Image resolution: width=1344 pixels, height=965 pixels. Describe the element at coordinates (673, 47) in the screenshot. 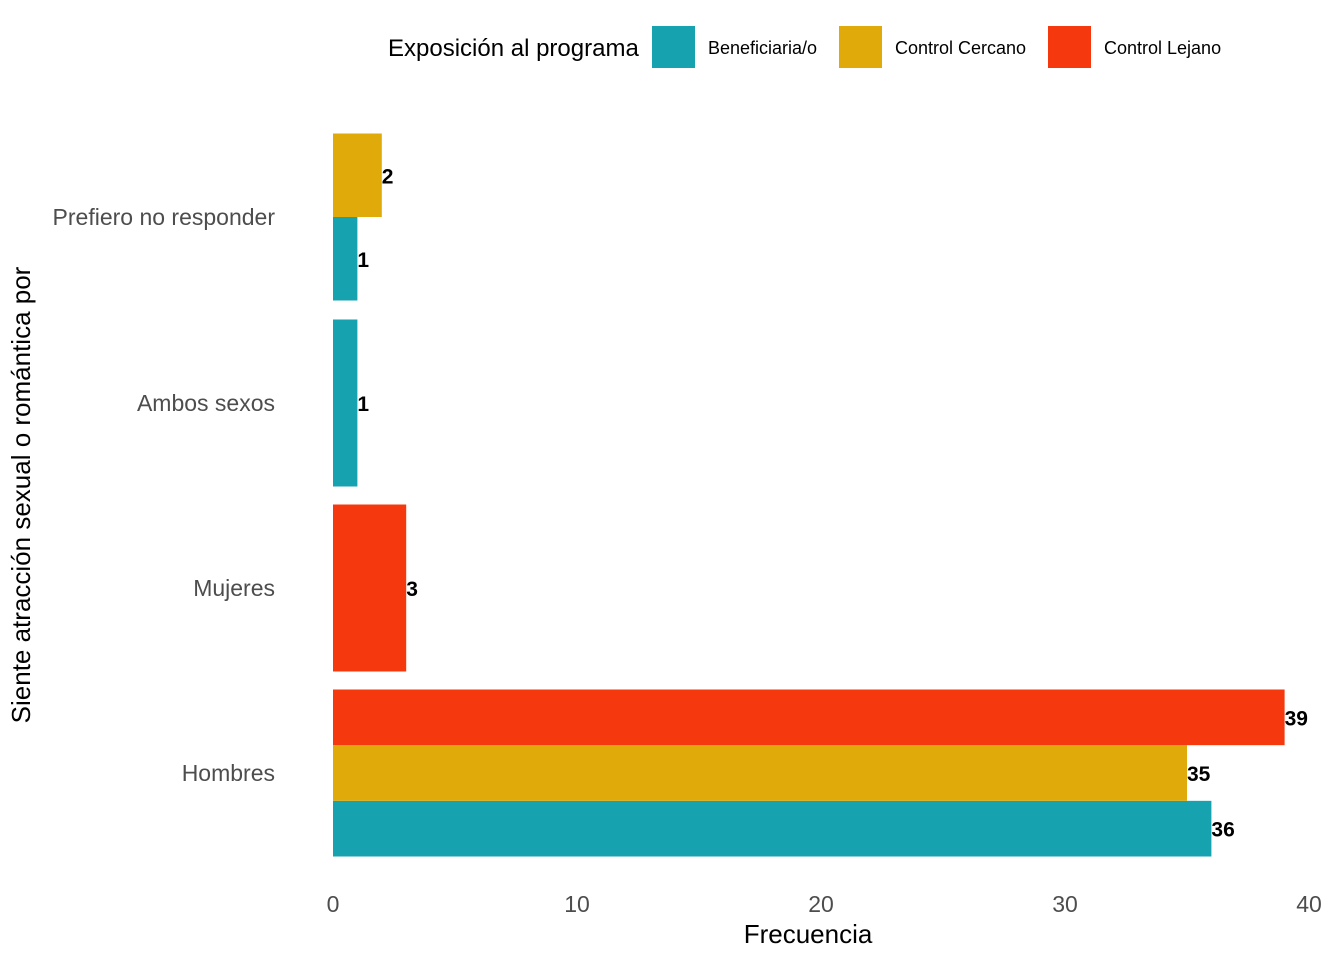

I see `legend-key-beneficiaria-o` at that location.